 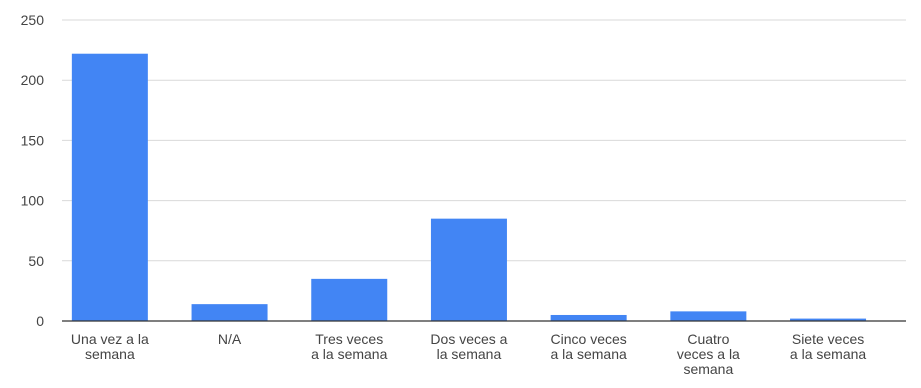 I want to click on x-tick-label: N/A, so click(x=230, y=339).